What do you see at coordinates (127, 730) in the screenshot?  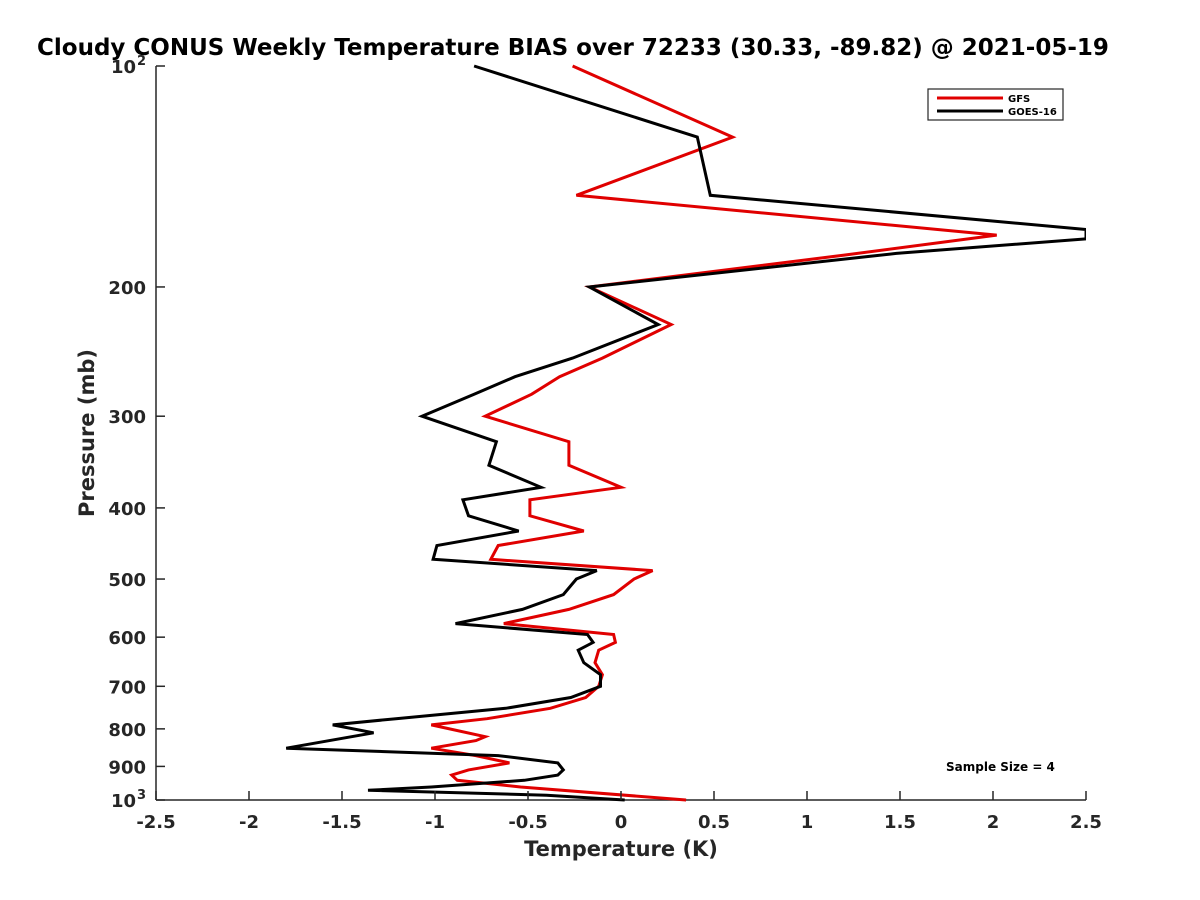 I see `y-tick-label: 800` at bounding box center [127, 730].